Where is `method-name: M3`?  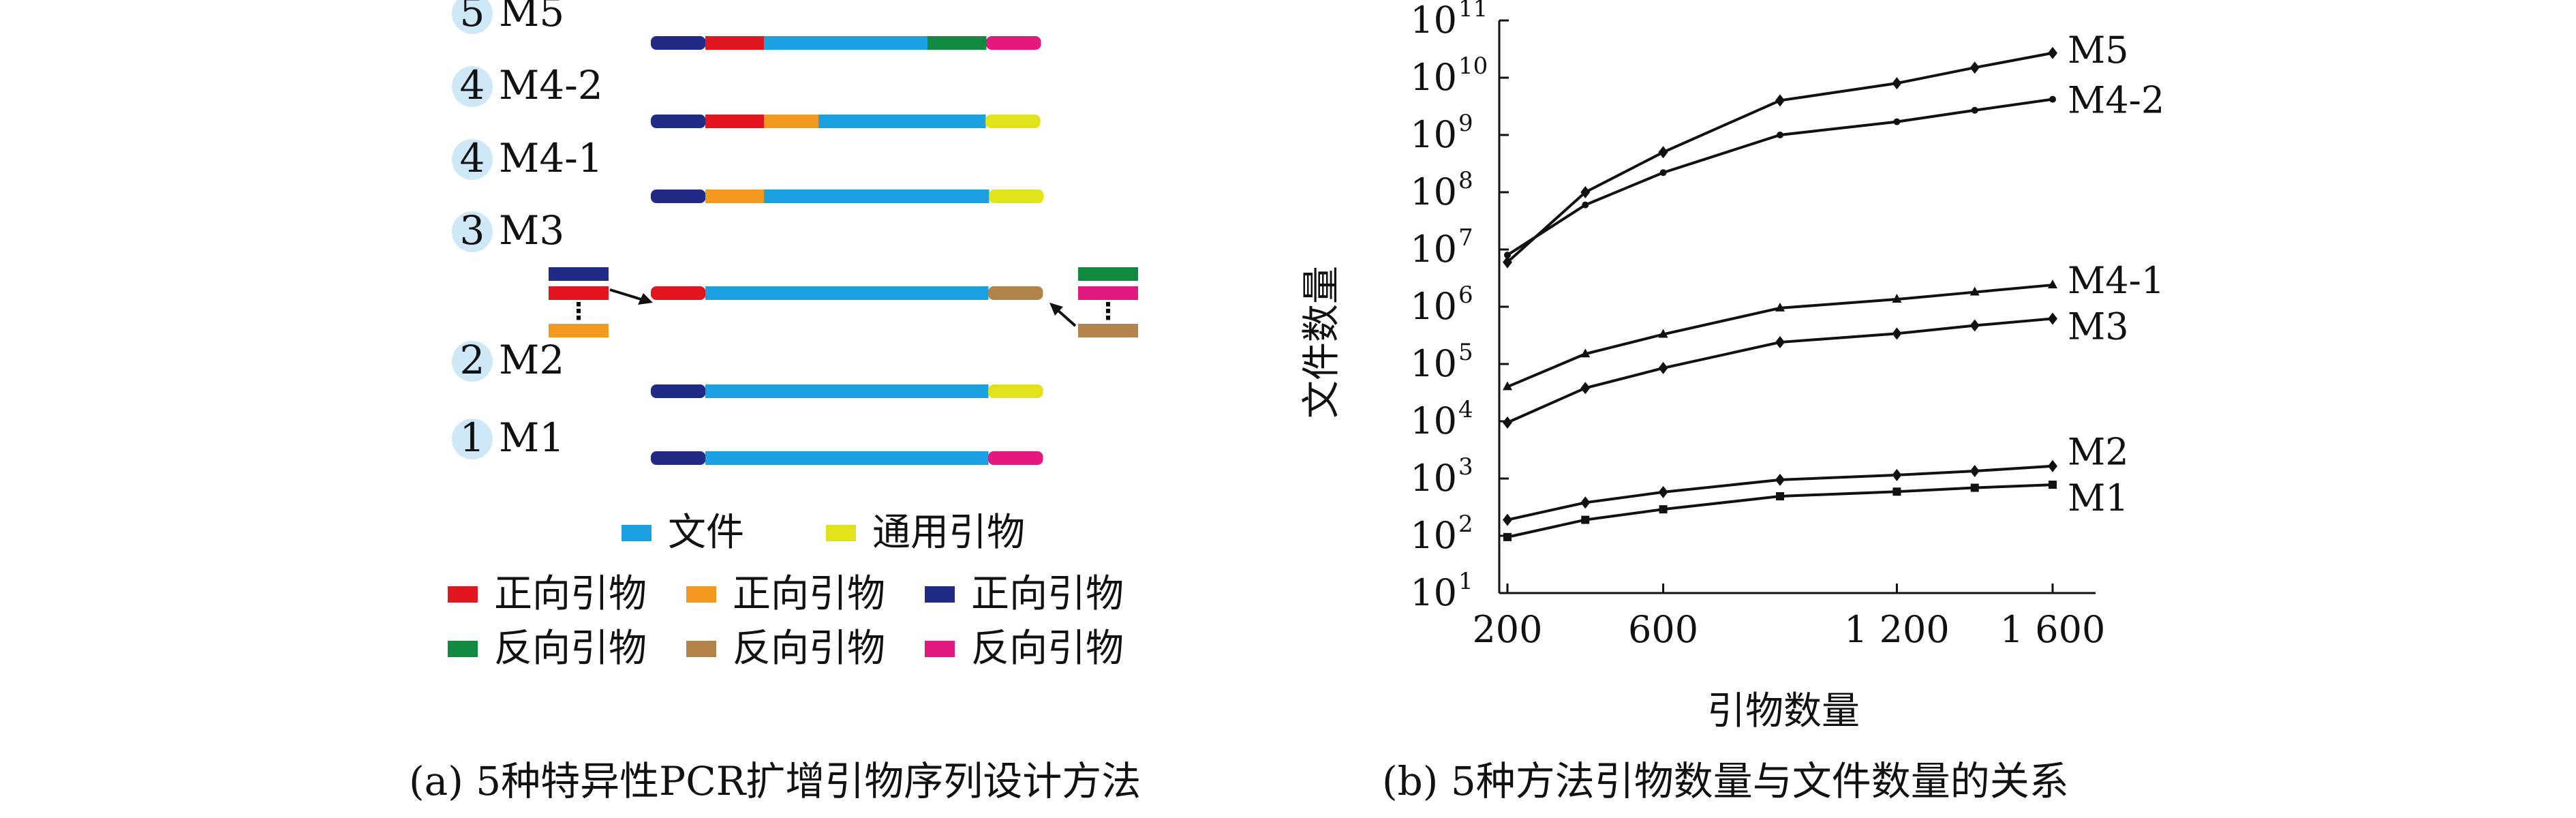 method-name: M3 is located at coordinates (531, 230).